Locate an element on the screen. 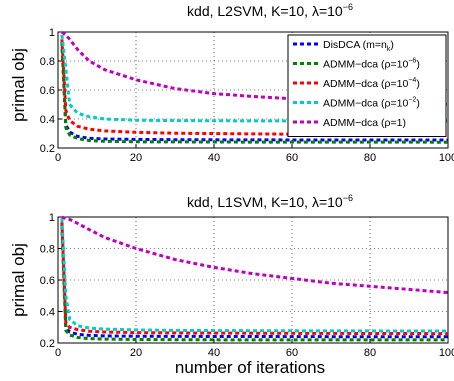 Image resolution: width=454 pixels, height=381 pixels. bottom-chart-title: kdd, L1SVM, K=10, λ=10−6 is located at coordinates (270, 201).